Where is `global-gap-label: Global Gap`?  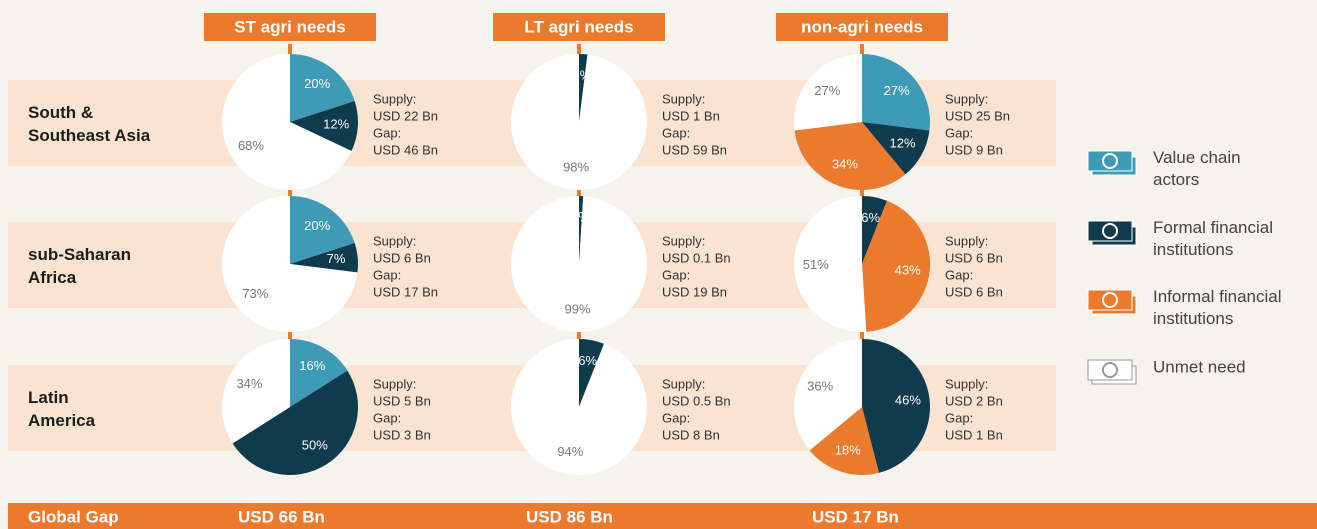 global-gap-label: Global Gap is located at coordinates (73, 516).